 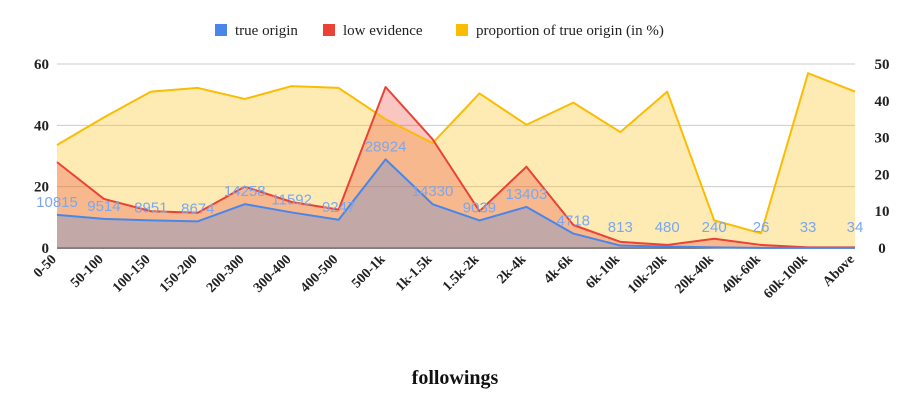 I want to click on left-axis-ticks: 0 20 40 60, so click(x=41, y=157).